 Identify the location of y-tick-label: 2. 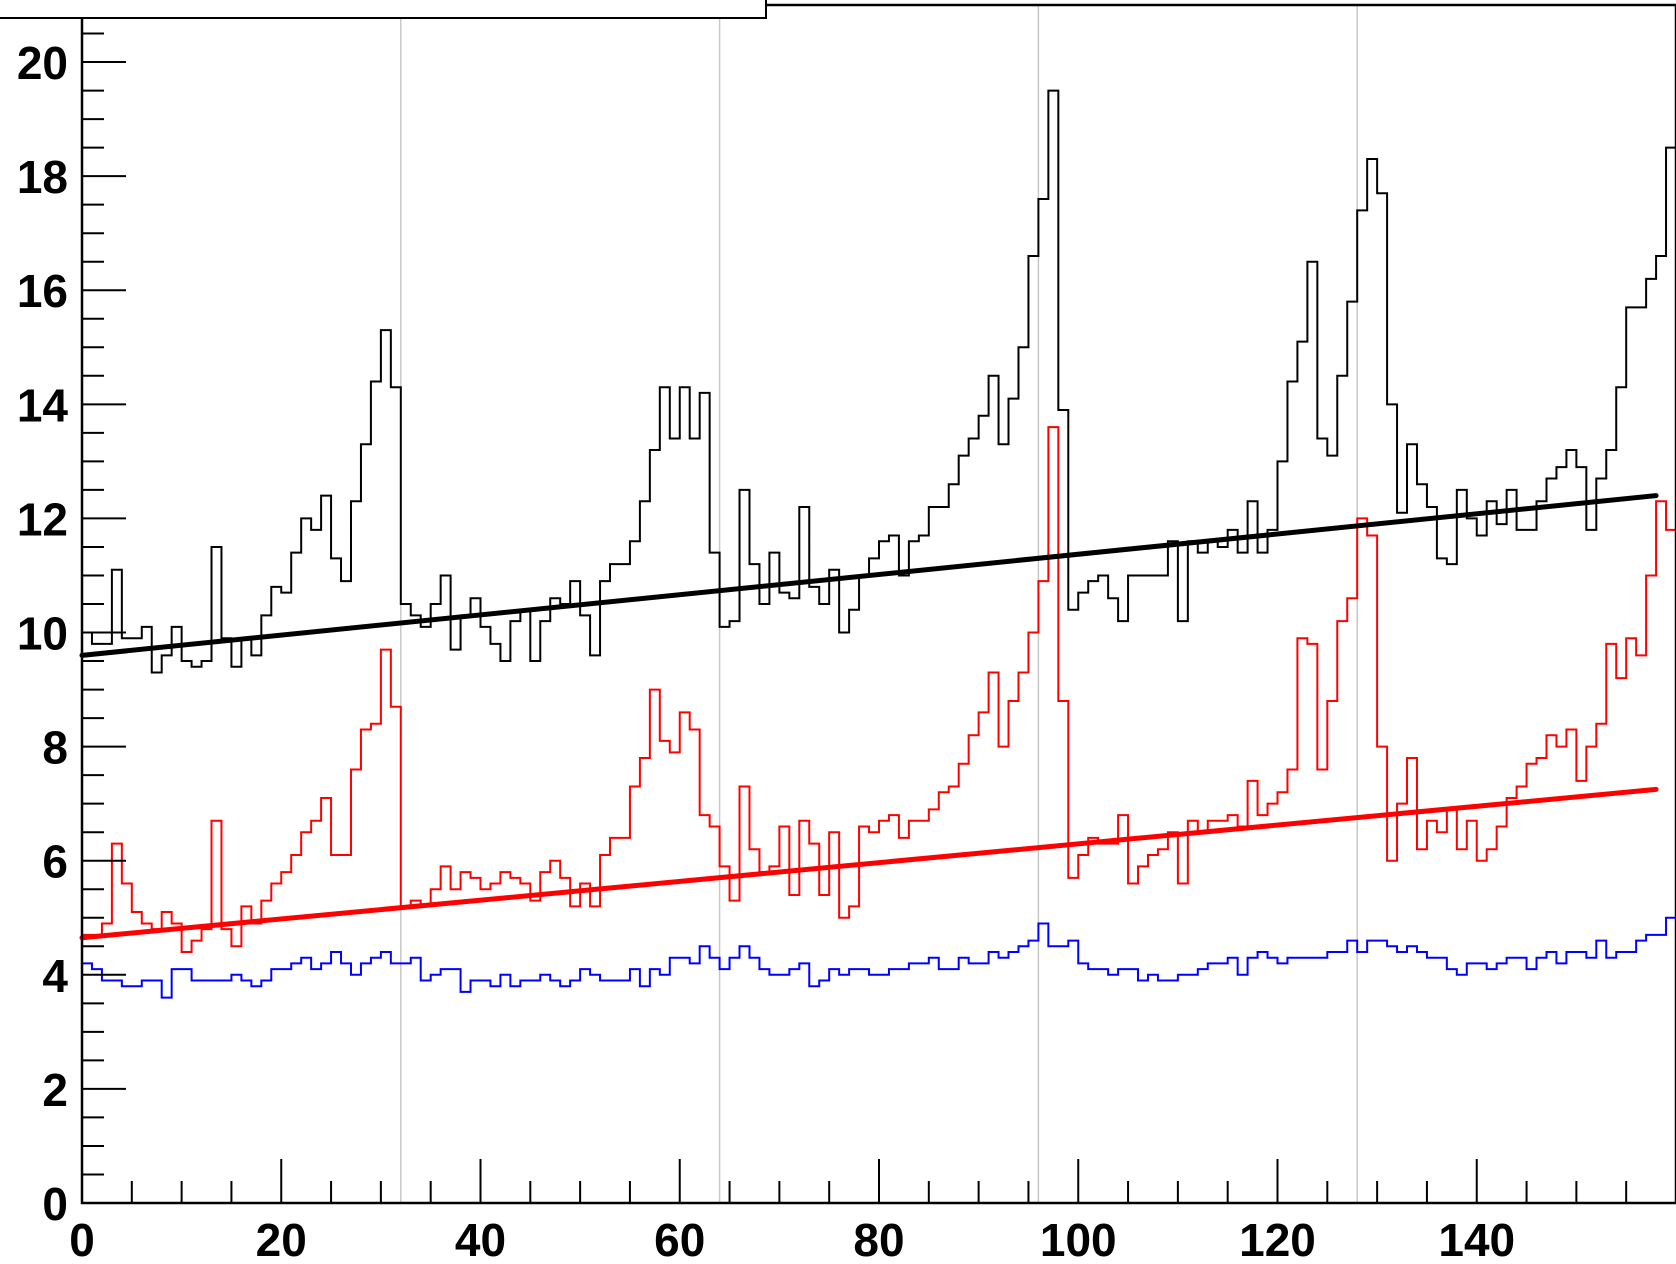
(55, 1090).